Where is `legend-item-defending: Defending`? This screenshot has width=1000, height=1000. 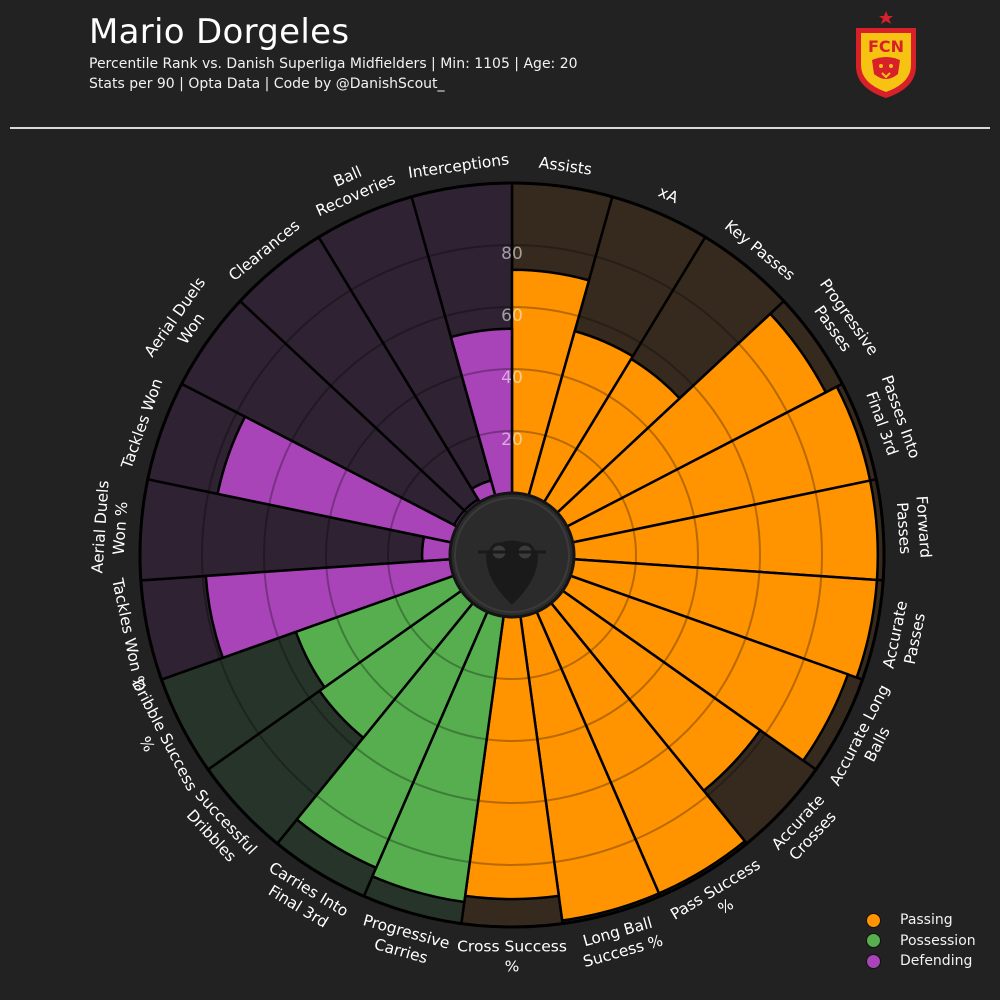 legend-item-defending: Defending is located at coordinates (921, 961).